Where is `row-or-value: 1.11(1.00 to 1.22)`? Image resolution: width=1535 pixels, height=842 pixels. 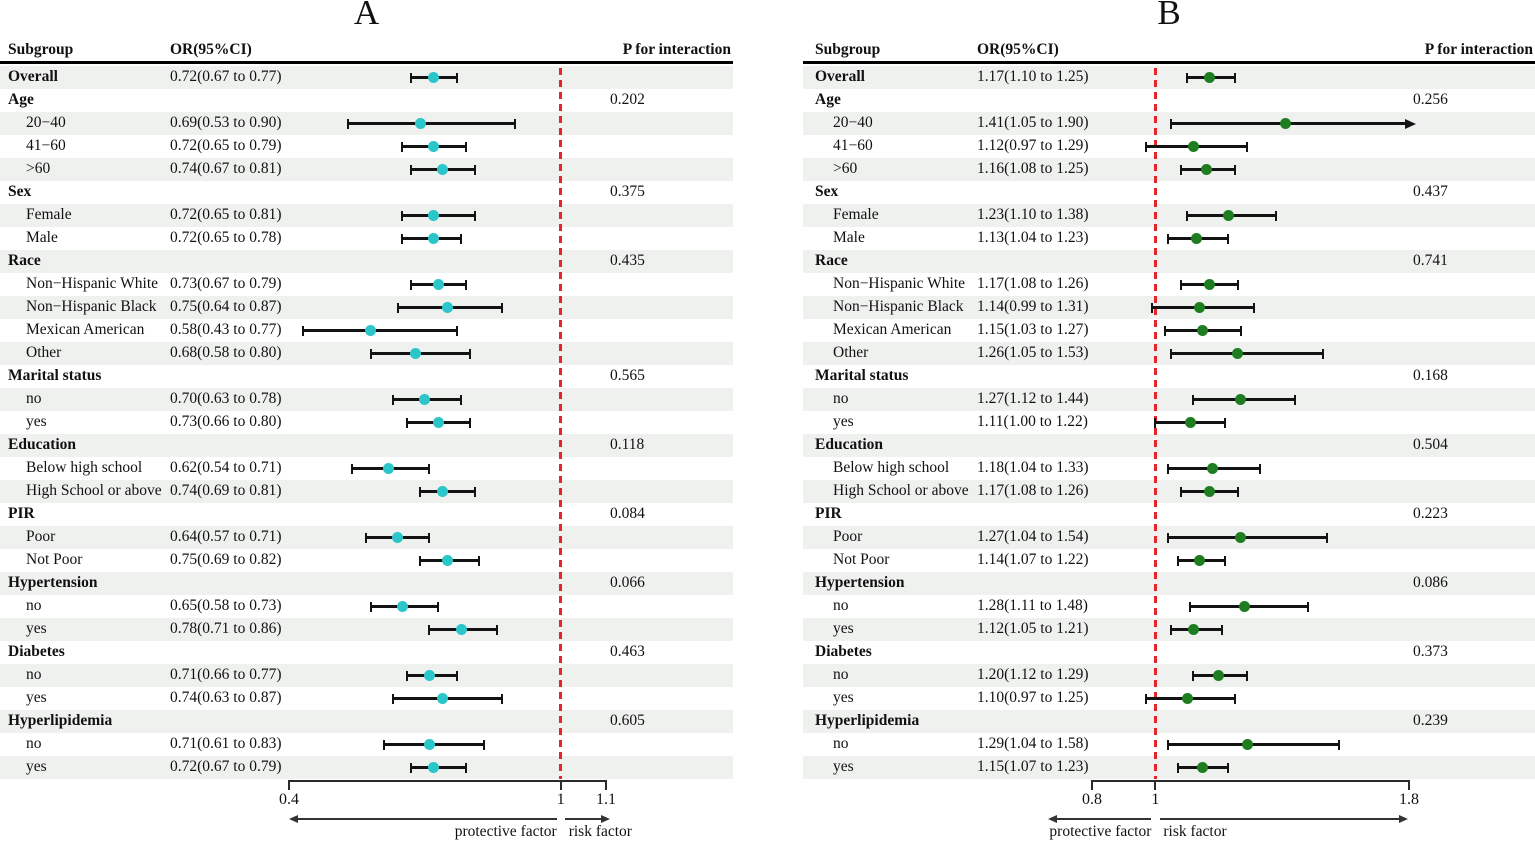
row-or-value: 1.11(1.00 to 1.22) is located at coordinates (1032, 421).